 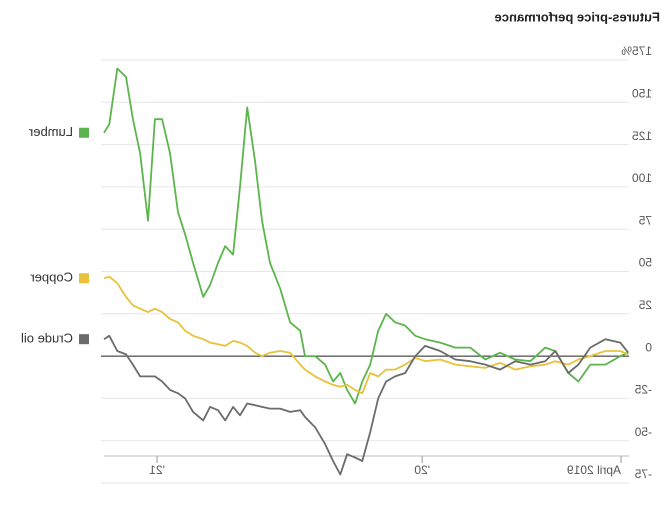 What do you see at coordinates (51, 277) in the screenshot?
I see `legend-label: Copper` at bounding box center [51, 277].